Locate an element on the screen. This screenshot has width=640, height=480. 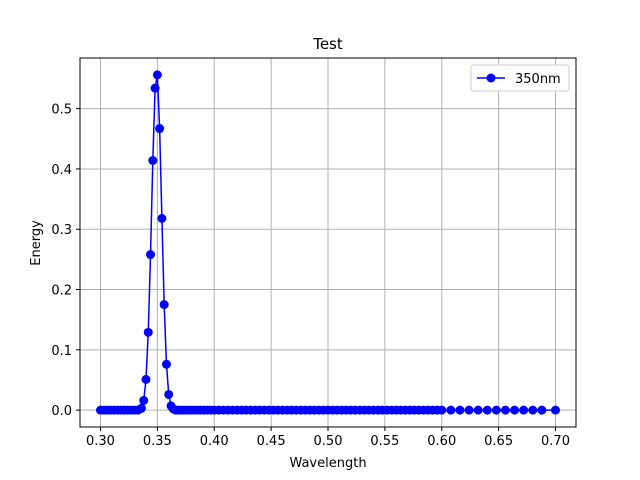
y-tick-label: 0.4 is located at coordinates (61, 170).